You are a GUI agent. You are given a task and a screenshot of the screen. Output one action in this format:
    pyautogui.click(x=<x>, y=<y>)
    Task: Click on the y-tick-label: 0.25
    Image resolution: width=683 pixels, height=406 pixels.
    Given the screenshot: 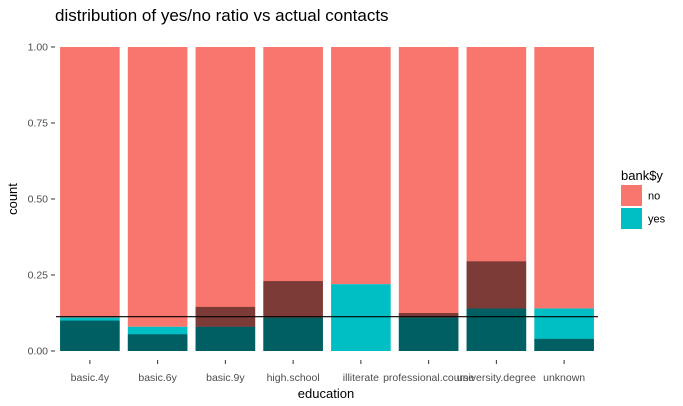 What is the action you would take?
    pyautogui.click(x=38, y=276)
    